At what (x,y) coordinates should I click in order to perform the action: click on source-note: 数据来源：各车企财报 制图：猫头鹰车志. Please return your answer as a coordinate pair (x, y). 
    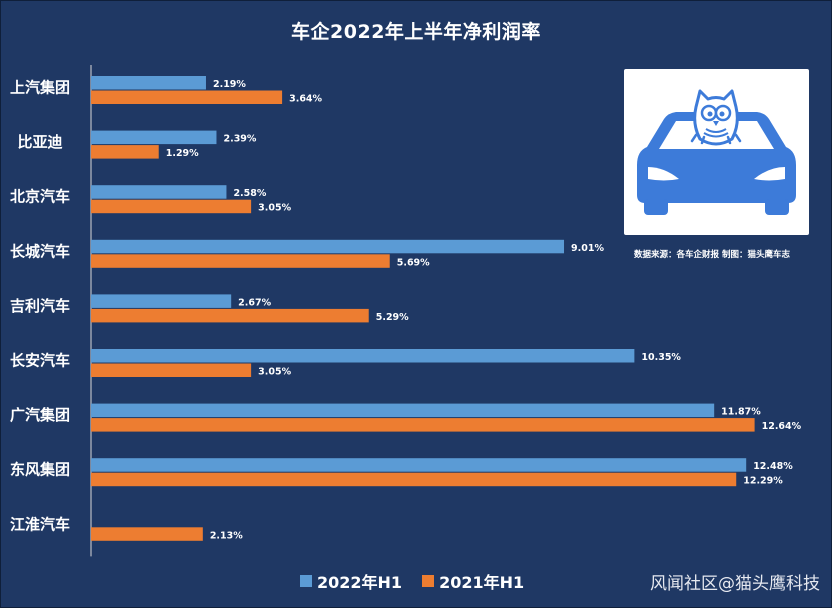
    Looking at the image, I should click on (712, 255).